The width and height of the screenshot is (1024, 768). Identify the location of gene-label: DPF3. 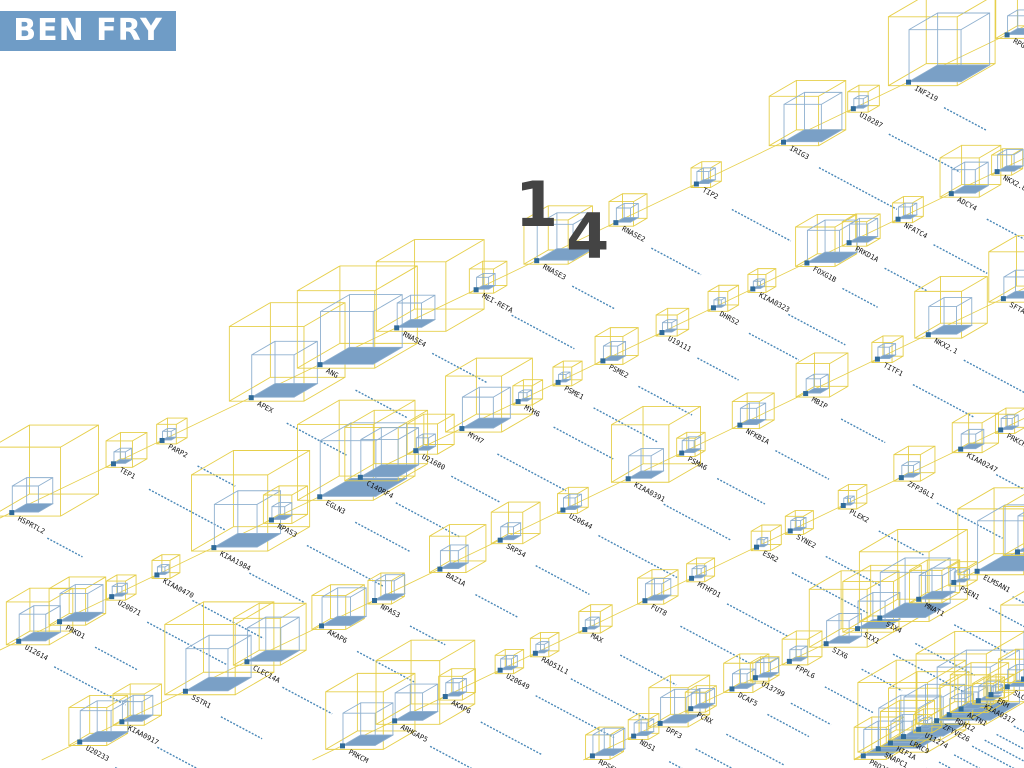
(674, 733).